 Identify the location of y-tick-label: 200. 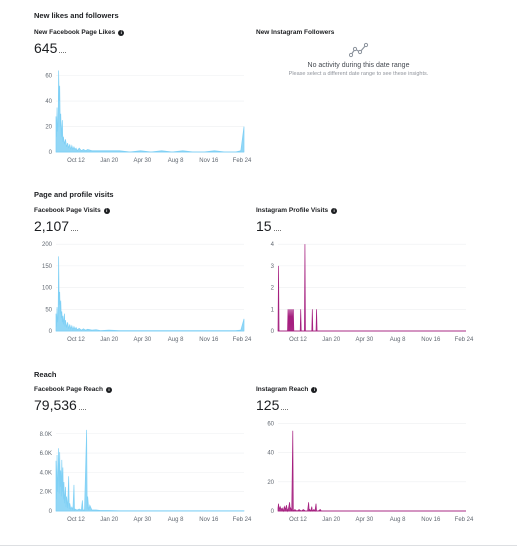
(47, 245).